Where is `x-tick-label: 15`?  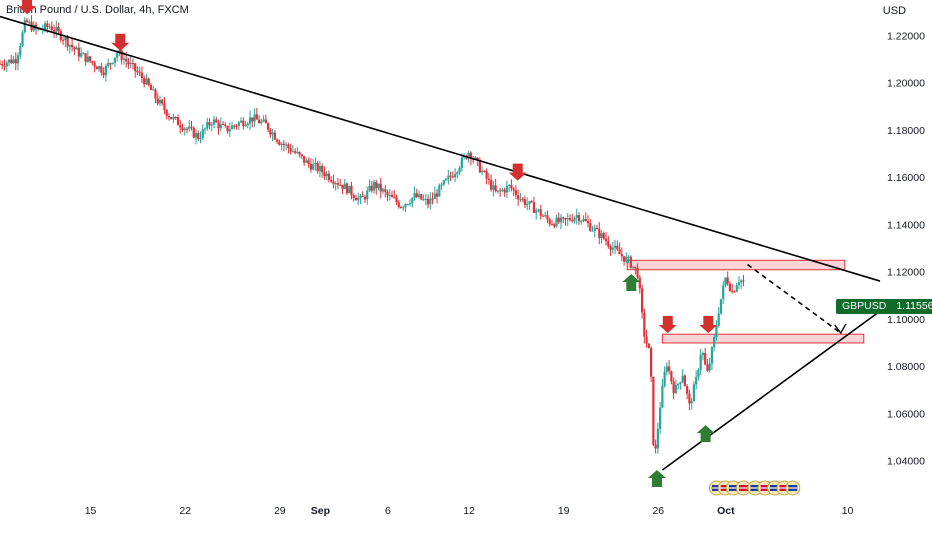 x-tick-label: 15 is located at coordinates (91, 511).